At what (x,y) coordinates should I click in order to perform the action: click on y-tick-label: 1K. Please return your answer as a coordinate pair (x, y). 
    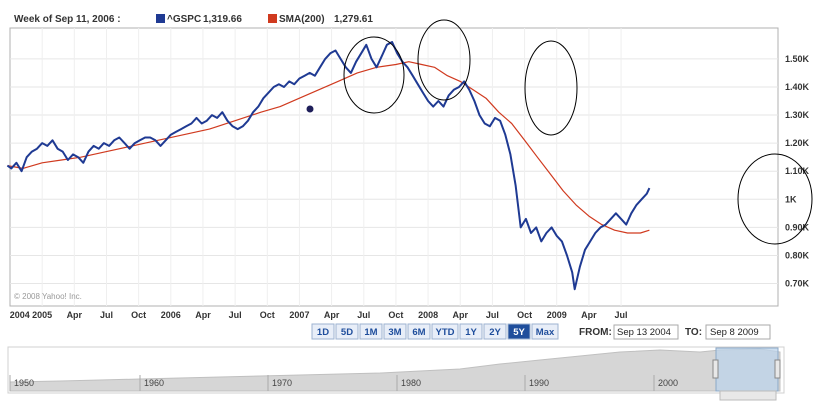
    Looking at the image, I should click on (791, 199).